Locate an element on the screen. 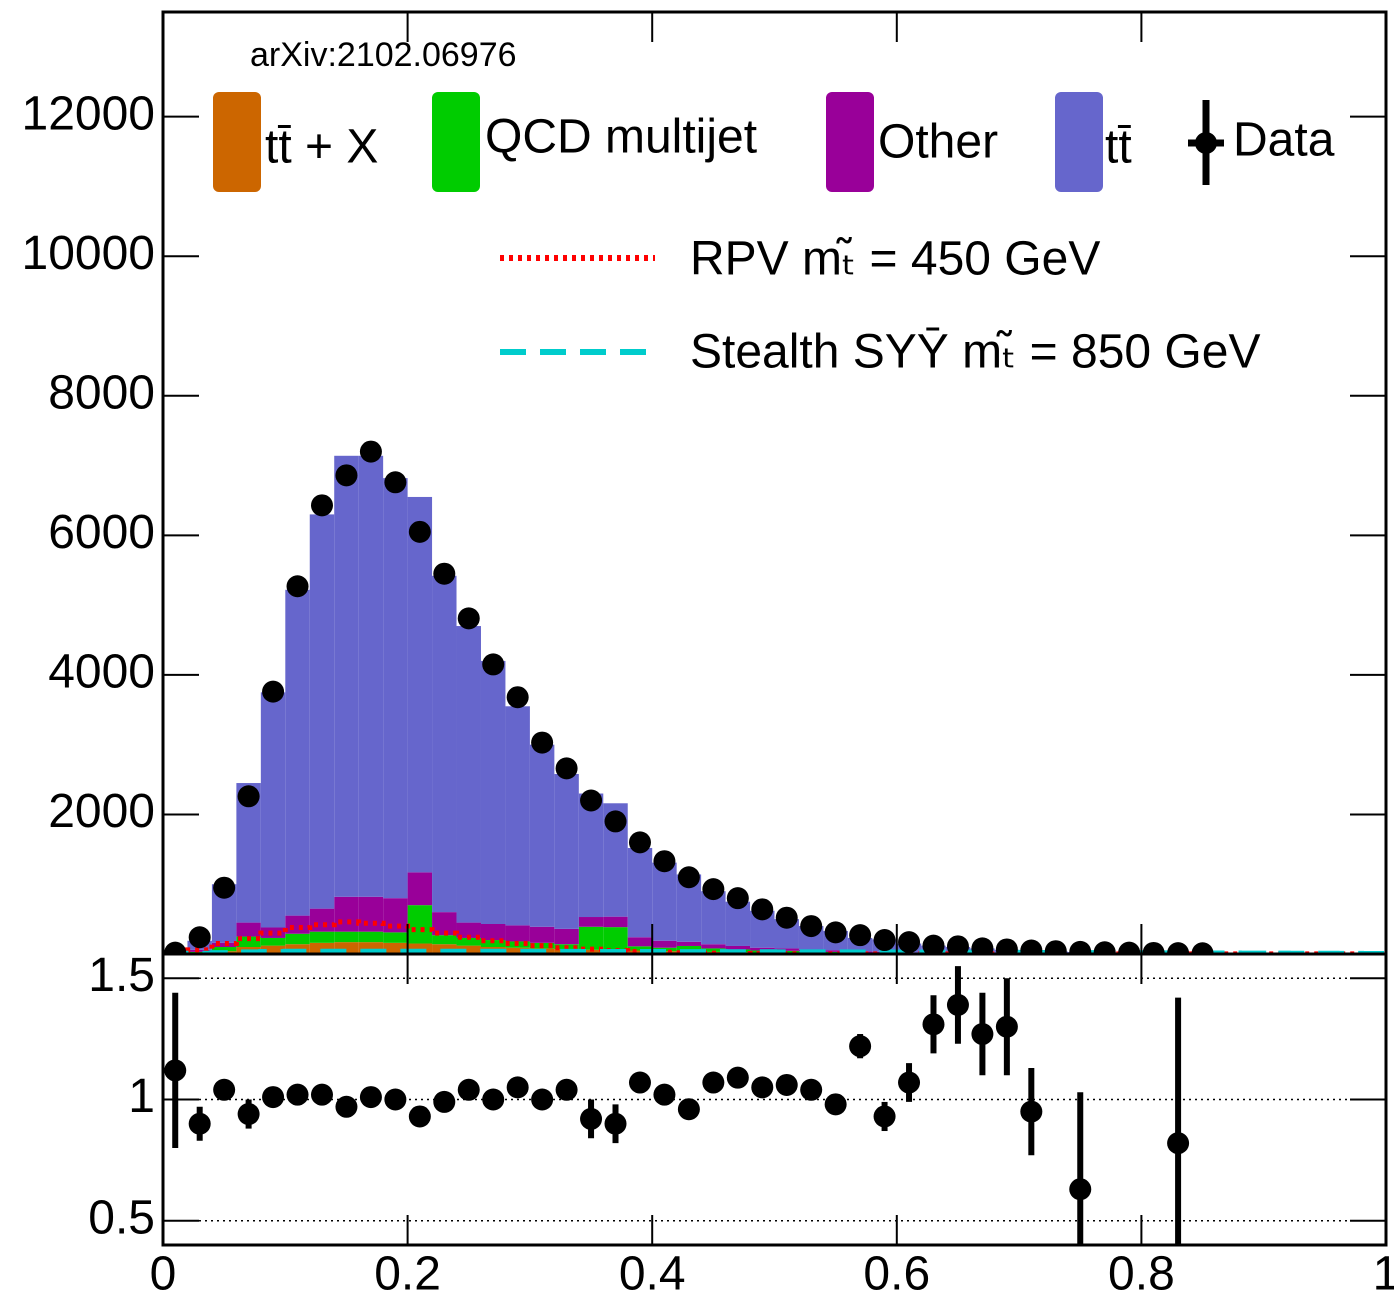 The image size is (1394, 1300). y-tick-label: 8000 is located at coordinates (101, 392).